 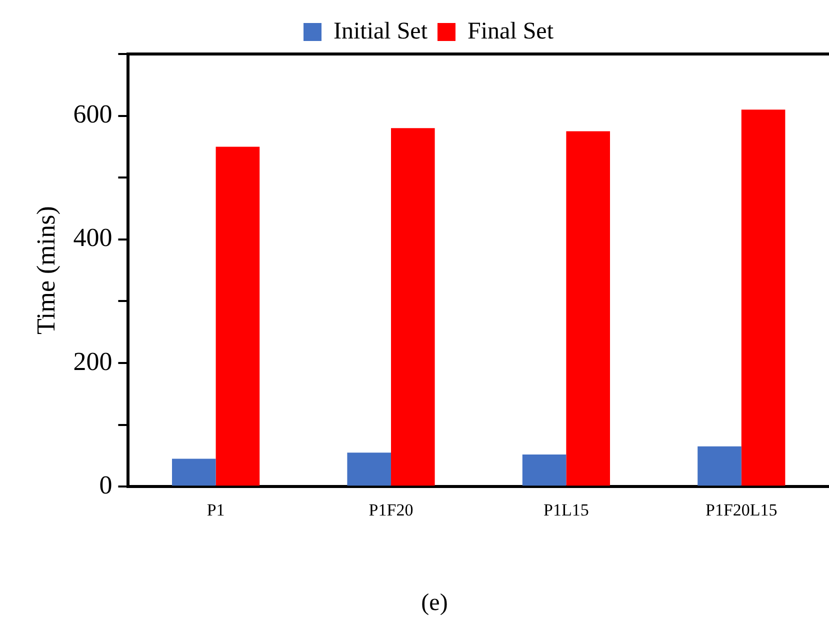 I want to click on x-tick-label: P1F20L15, so click(x=742, y=510).